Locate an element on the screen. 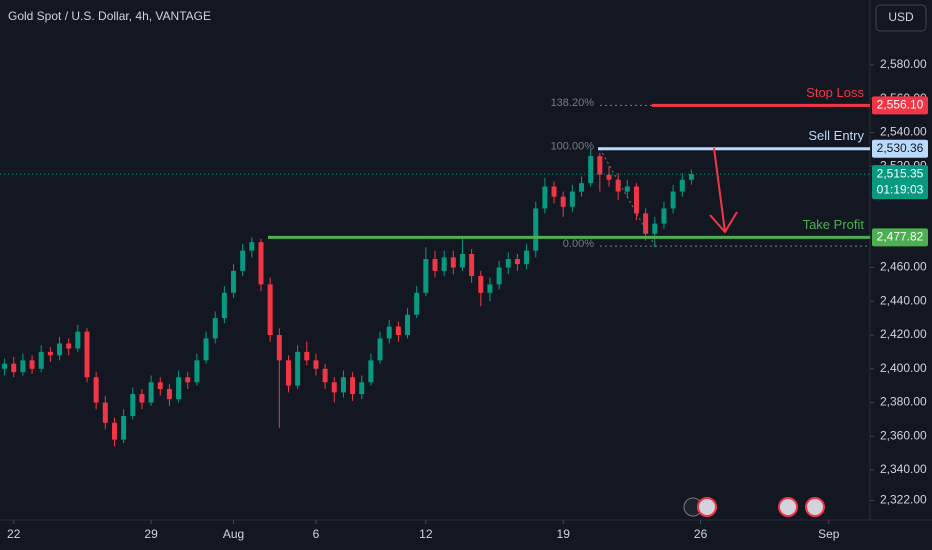  countdown: 01:19:03 is located at coordinates (900, 189).